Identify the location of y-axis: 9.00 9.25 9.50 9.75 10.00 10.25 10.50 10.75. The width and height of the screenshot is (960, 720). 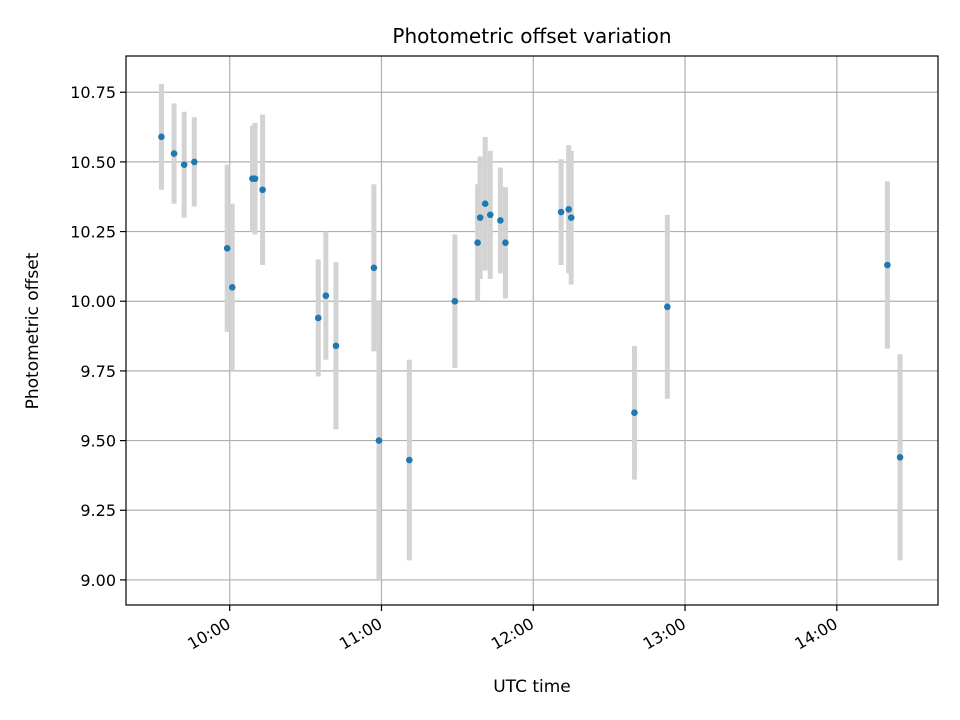
(98, 336).